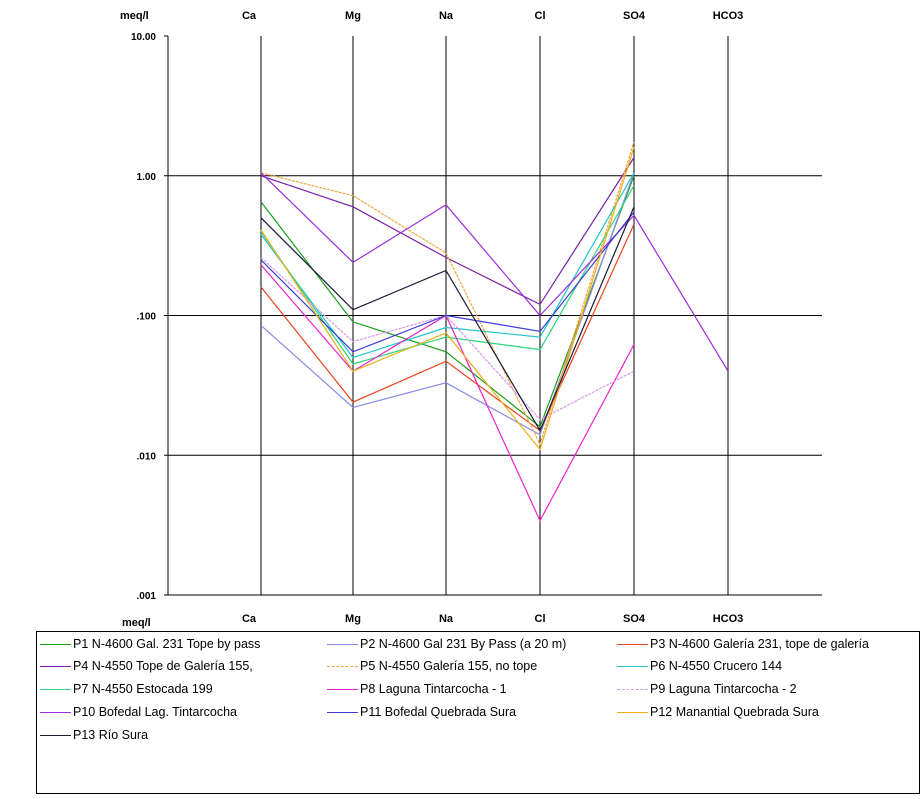 This screenshot has width=923, height=799. What do you see at coordinates (449, 666) in the screenshot?
I see `legend-label: P5 N-4550 Galería 155, no tope` at bounding box center [449, 666].